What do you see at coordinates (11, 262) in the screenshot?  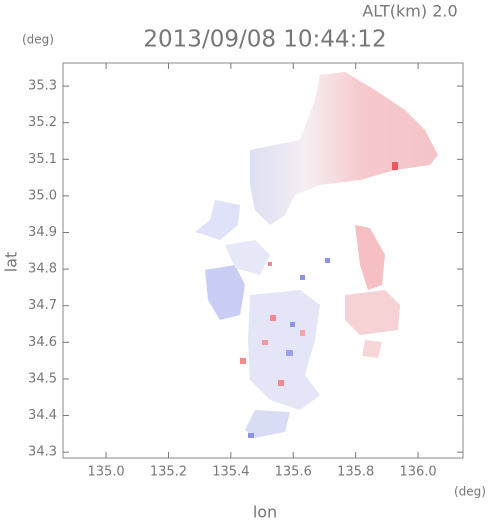 I see `y-axis-label: lat` at bounding box center [11, 262].